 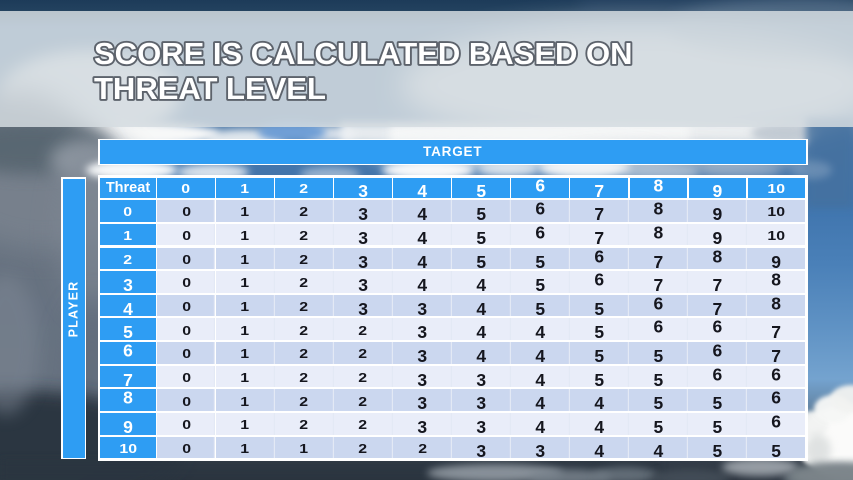 I want to click on svg-text: SCORE IS CALCULATED BASED ON, so click(x=363, y=53).